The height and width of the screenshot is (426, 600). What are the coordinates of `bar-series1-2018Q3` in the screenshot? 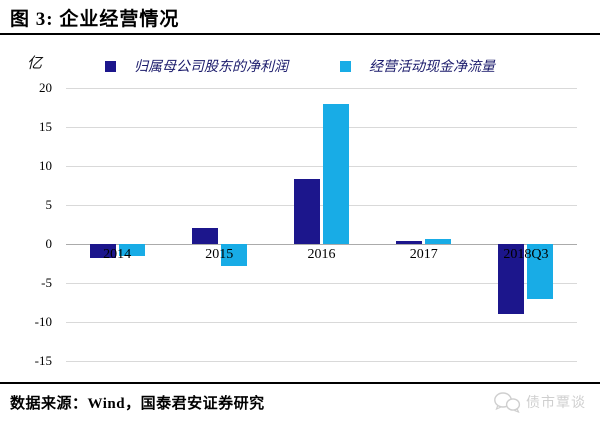 It's located at (540, 271).